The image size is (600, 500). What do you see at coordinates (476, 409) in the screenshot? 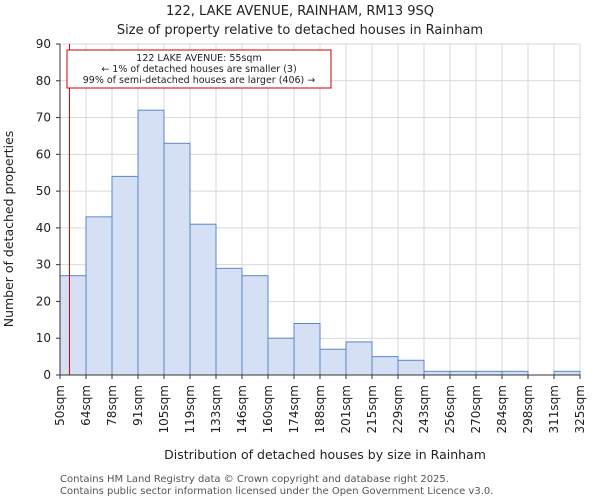
I see `x-tick-label: 270sqm` at bounding box center [476, 409].